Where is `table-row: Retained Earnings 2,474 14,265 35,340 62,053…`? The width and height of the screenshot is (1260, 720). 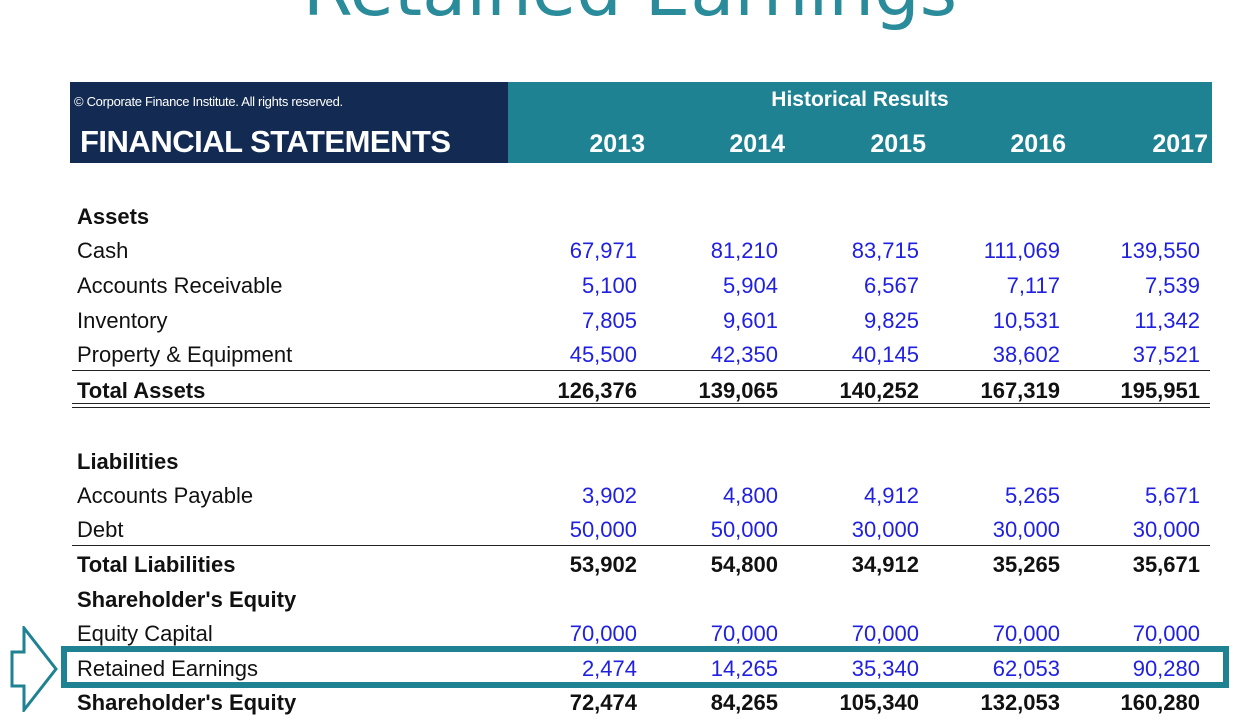
table-row: Retained Earnings 2,474 14,265 35,340 62,053… is located at coordinates (630, 669).